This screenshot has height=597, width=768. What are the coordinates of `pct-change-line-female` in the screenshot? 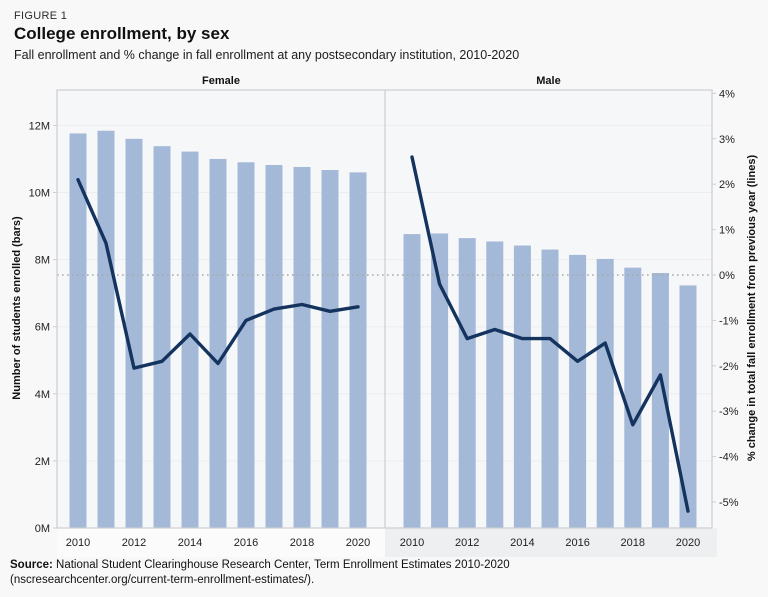 It's located at (218, 273).